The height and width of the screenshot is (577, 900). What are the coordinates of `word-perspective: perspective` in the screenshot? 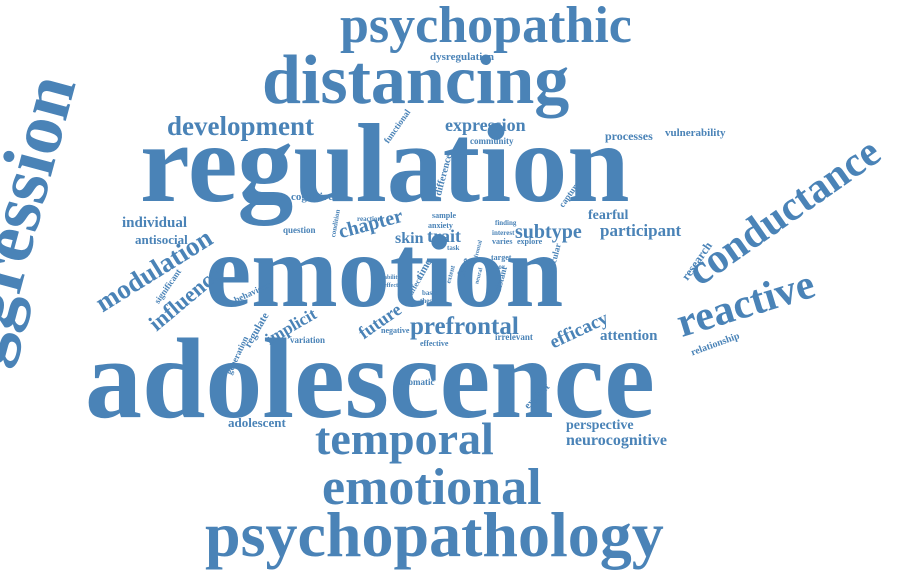 It's located at (600, 425).